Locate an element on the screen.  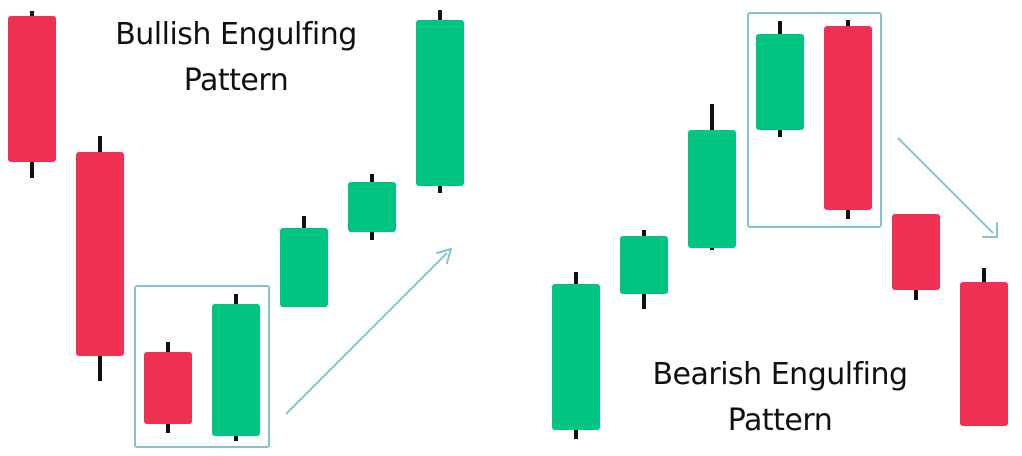
bullish-pattern-title: Bullish Engulfing Pattern is located at coordinates (236, 58).